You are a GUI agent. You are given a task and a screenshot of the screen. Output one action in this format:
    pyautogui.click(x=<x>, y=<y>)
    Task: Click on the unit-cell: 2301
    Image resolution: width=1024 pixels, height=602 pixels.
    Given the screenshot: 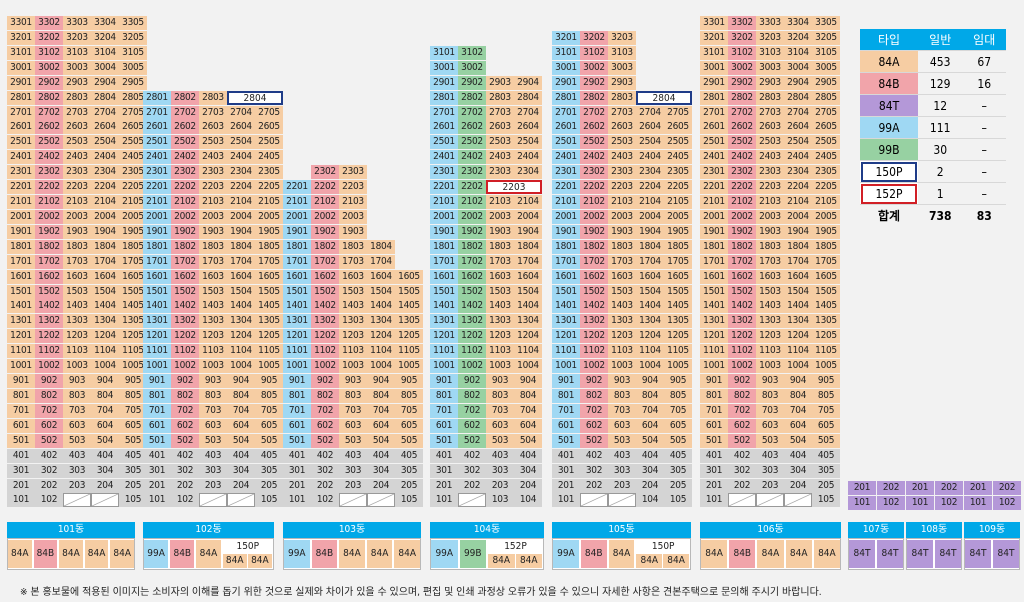 What is the action you would take?
    pyautogui.click(x=714, y=172)
    